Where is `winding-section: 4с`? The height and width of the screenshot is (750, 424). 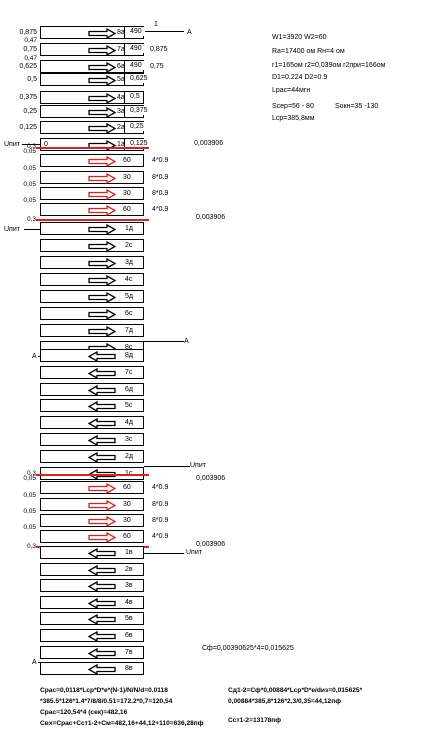
winding-section: 4с is located at coordinates (92, 280).